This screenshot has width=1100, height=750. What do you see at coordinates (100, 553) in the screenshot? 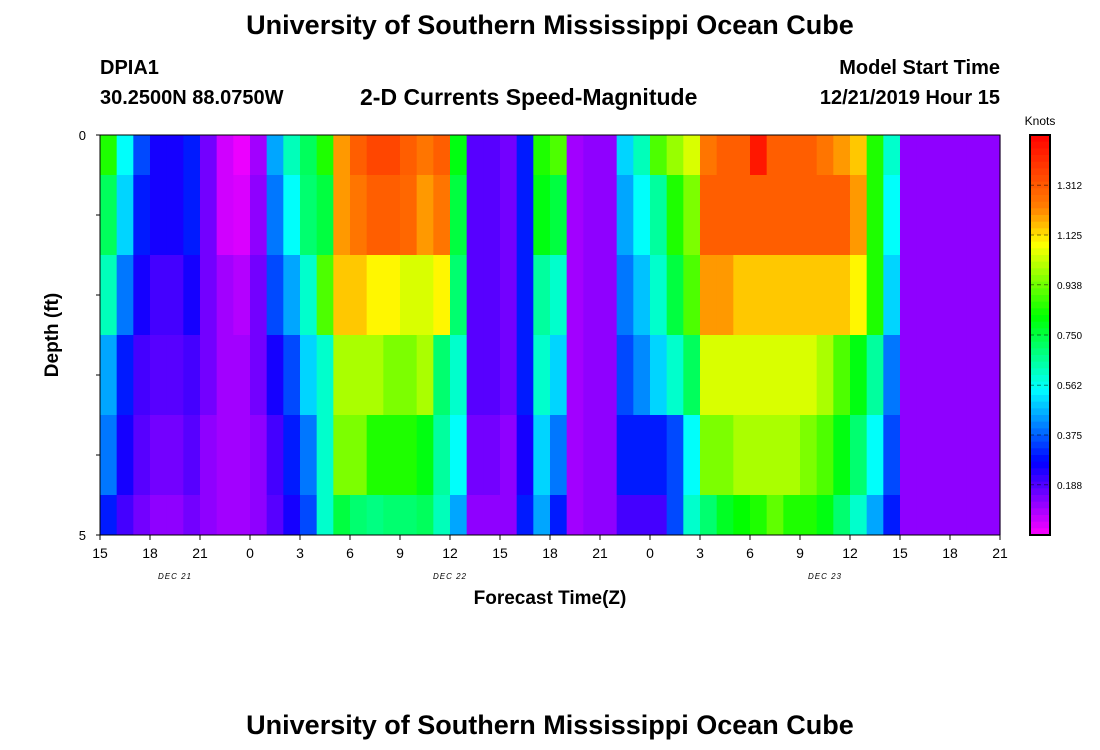
I see `x-tick-label: 15` at bounding box center [100, 553].